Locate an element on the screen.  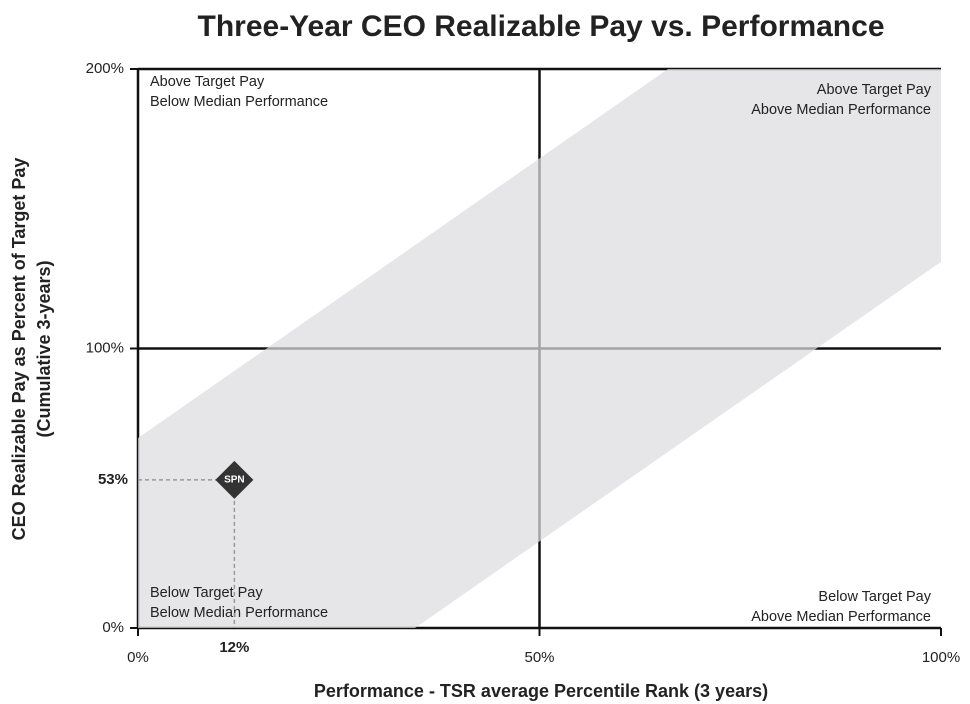
point-label: SPN is located at coordinates (234, 480).